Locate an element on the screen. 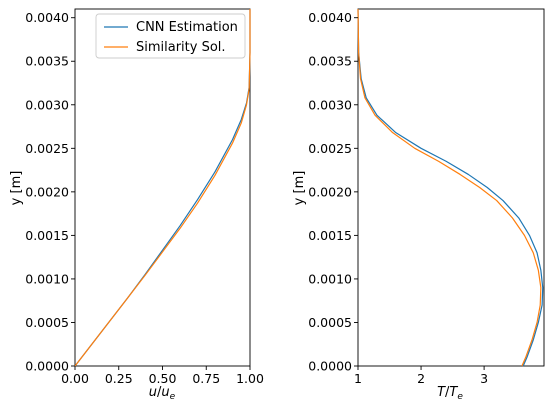  left-x-axis-label: u/ue is located at coordinates (162, 393).